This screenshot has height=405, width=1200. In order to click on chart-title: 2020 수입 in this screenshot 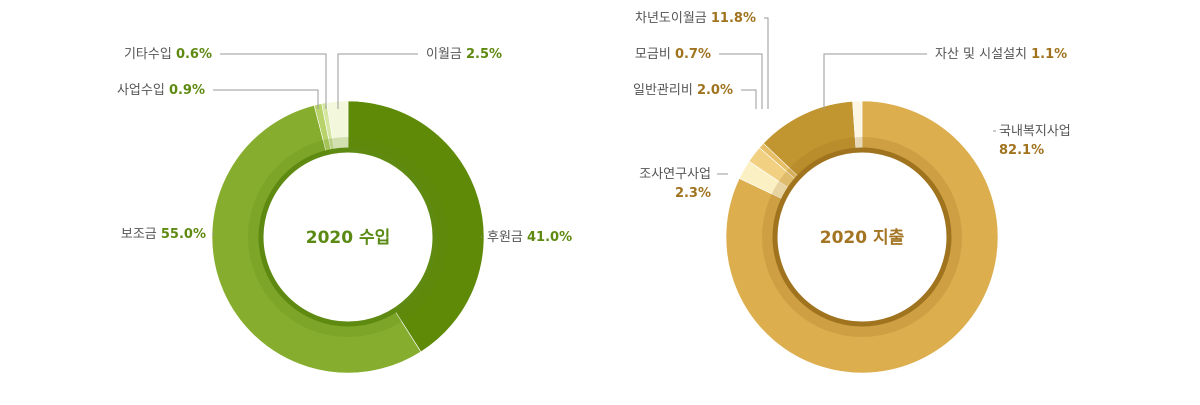, I will do `click(348, 238)`.